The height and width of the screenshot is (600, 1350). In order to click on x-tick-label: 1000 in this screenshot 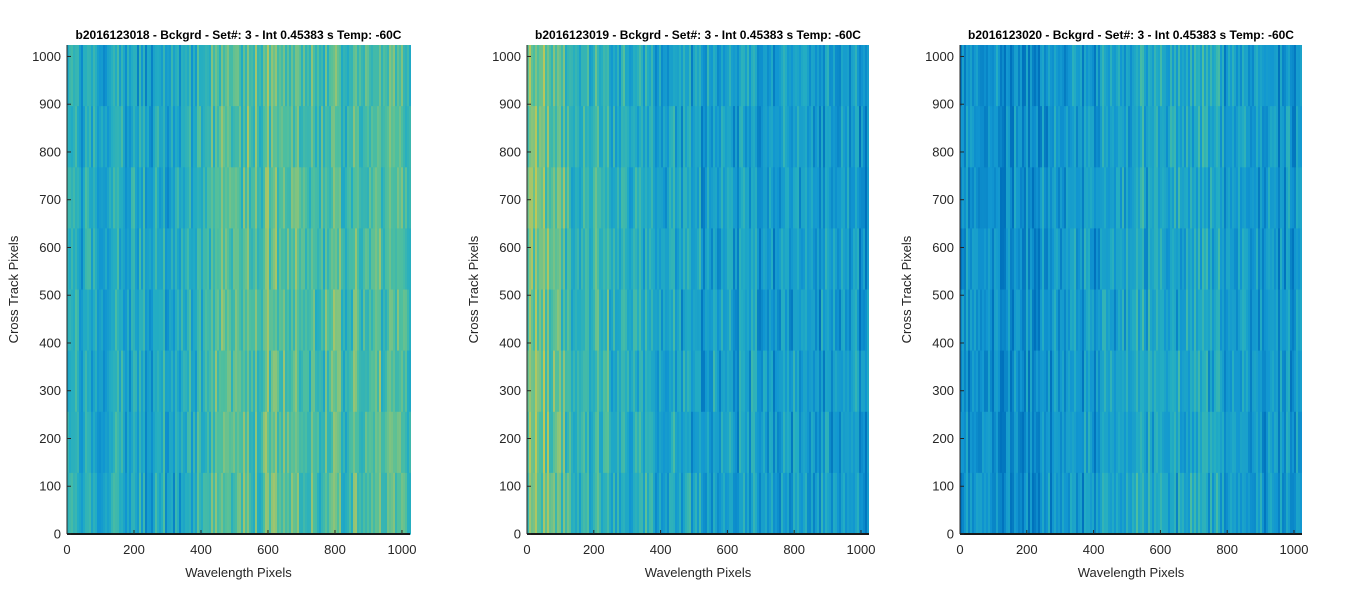, I will do `click(402, 549)`.